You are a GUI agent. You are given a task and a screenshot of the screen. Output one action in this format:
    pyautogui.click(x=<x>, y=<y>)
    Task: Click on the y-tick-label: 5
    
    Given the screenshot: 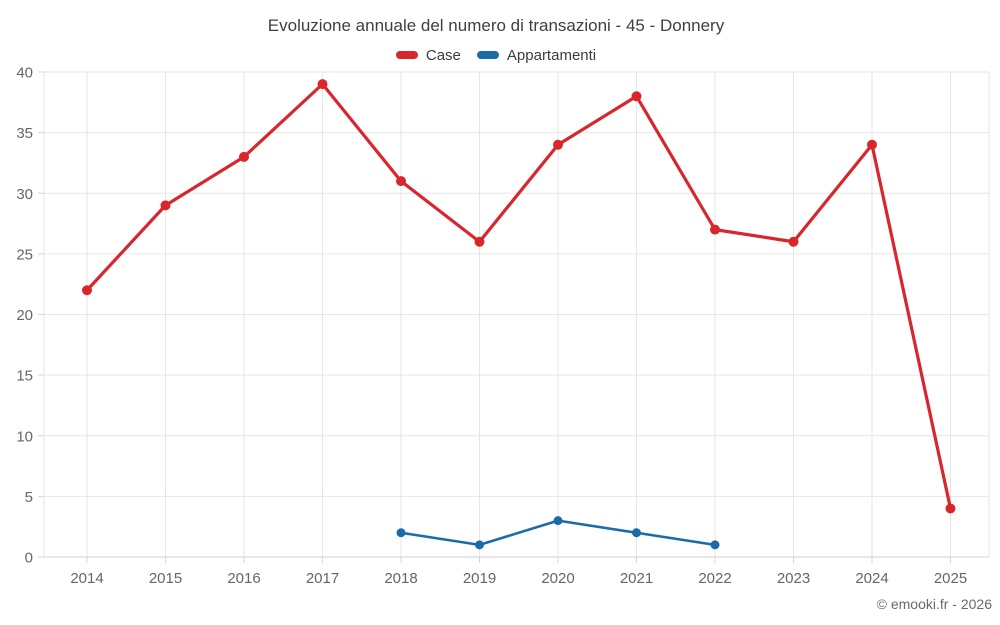 What is the action you would take?
    pyautogui.click(x=29, y=497)
    